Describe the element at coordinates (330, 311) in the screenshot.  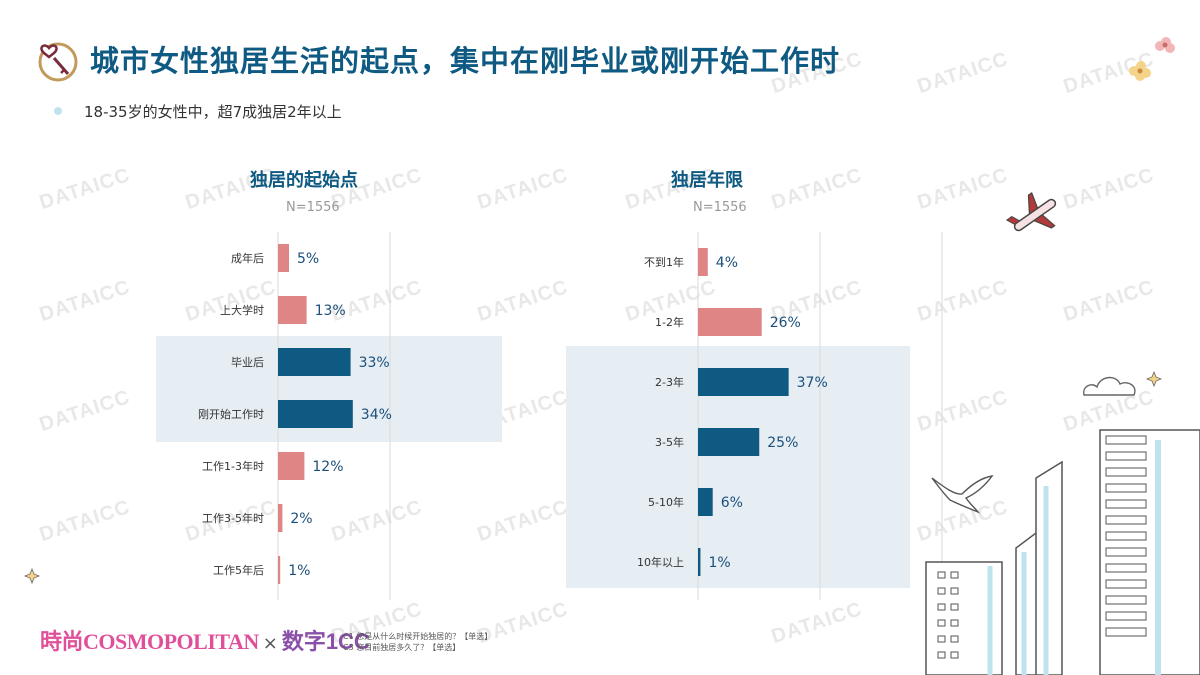
I see `value-label: 13%` at that location.